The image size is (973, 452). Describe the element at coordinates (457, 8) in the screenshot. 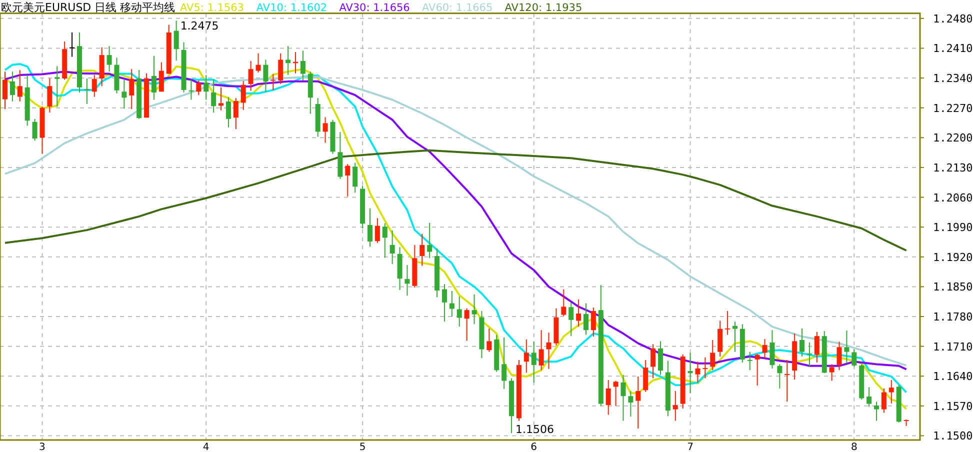

I see `text: AV60: 1.1665` at that location.